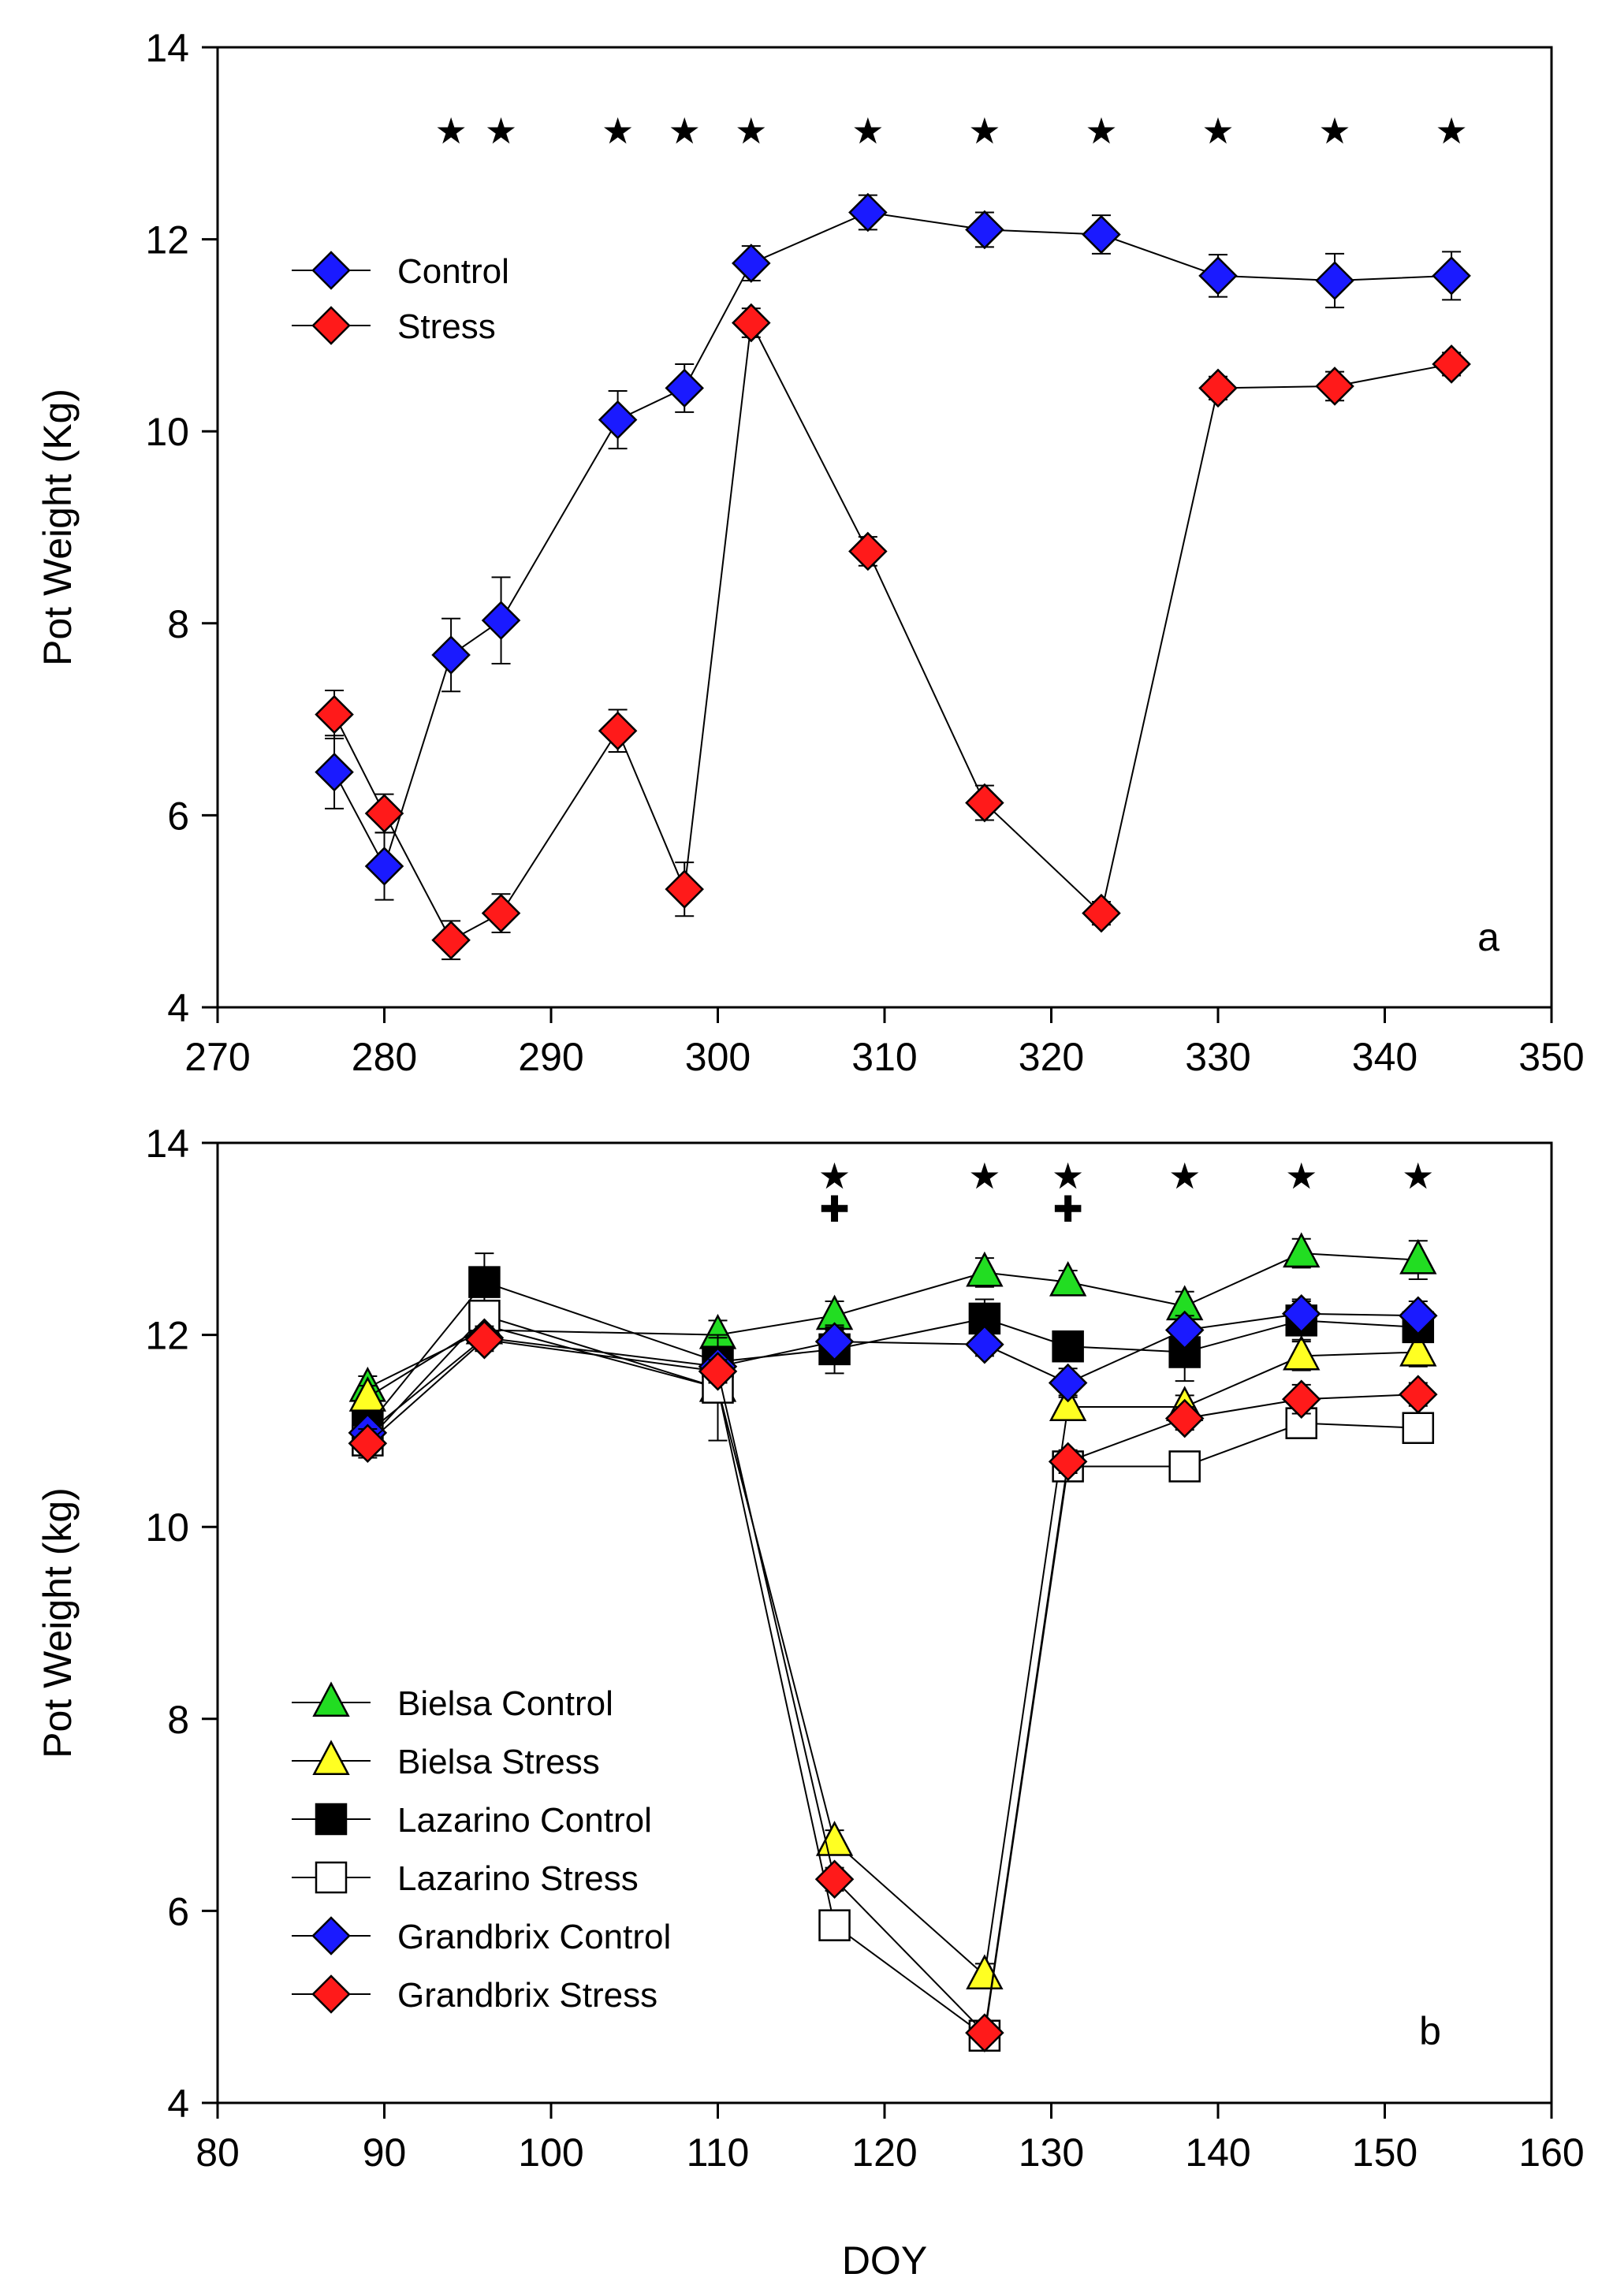  I want to click on panel-label: b, so click(1430, 2031).